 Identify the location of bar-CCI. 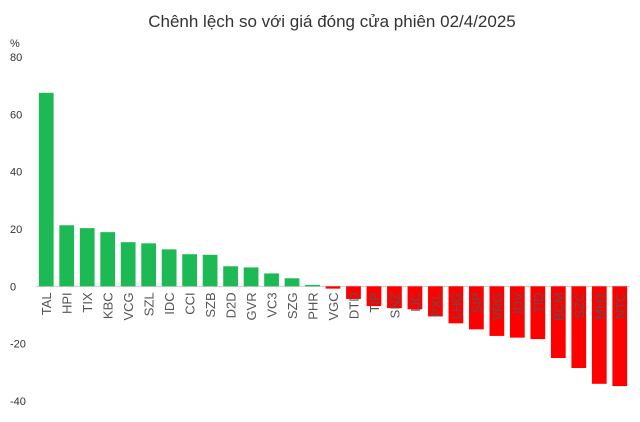
(189, 270).